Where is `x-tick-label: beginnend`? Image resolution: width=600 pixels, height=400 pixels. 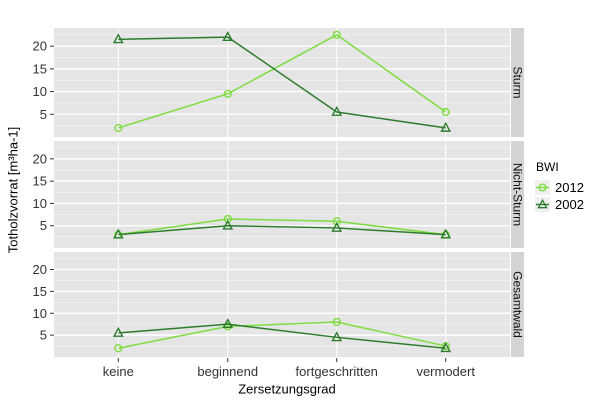
x-tick-label: beginnend is located at coordinates (227, 371).